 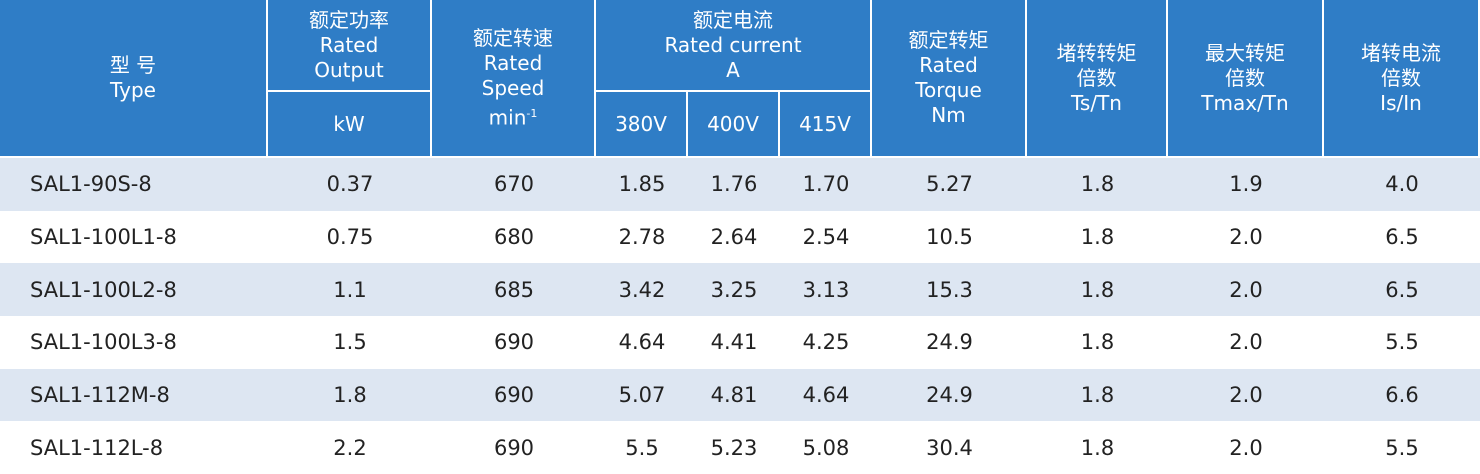 I want to click on cell-text: 0.37, so click(x=350, y=184).